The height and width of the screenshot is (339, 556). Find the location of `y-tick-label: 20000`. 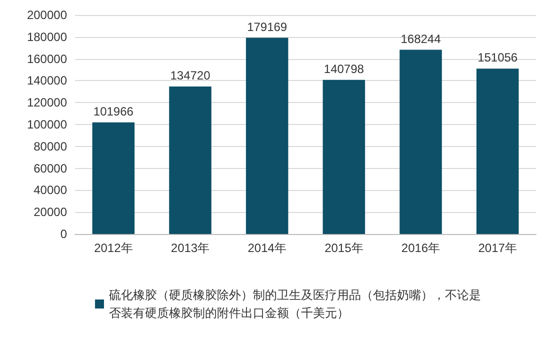

y-tick-label: 20000 is located at coordinates (51, 212).